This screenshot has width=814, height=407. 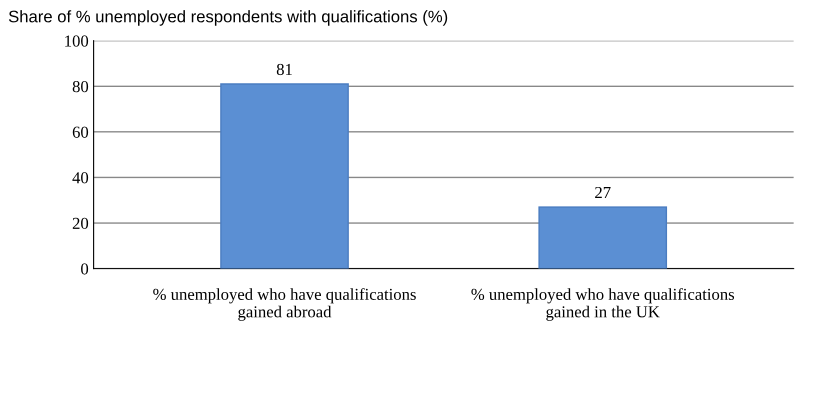 I want to click on y-tick-label: 0, so click(x=84, y=269).